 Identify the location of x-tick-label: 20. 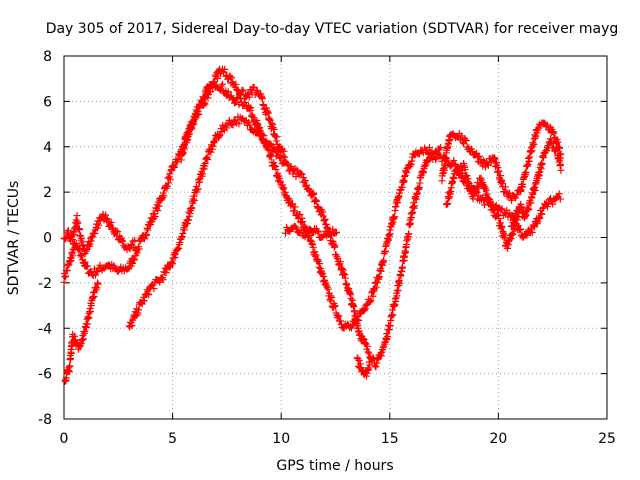
(498, 439).